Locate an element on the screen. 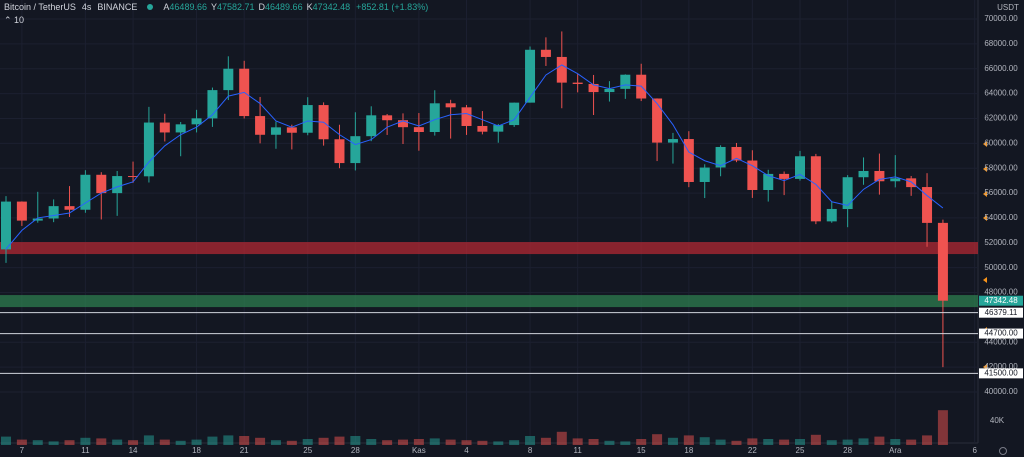 The width and height of the screenshot is (1024, 457). indicator: ⌃ 10 is located at coordinates (14, 20).